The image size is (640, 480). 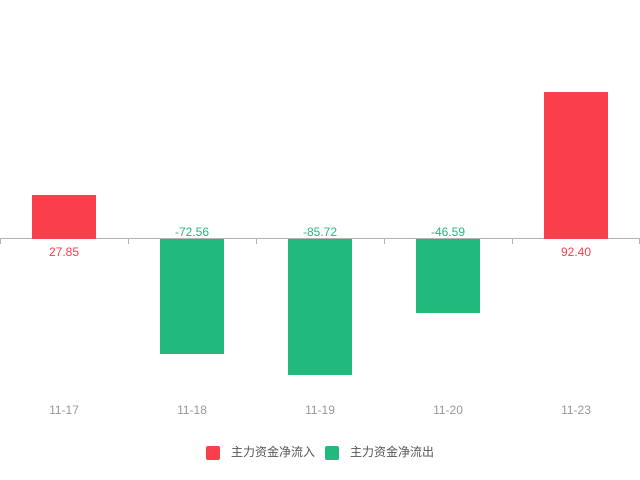 I want to click on x-axis-label-11-19: 11-19, so click(x=320, y=410).